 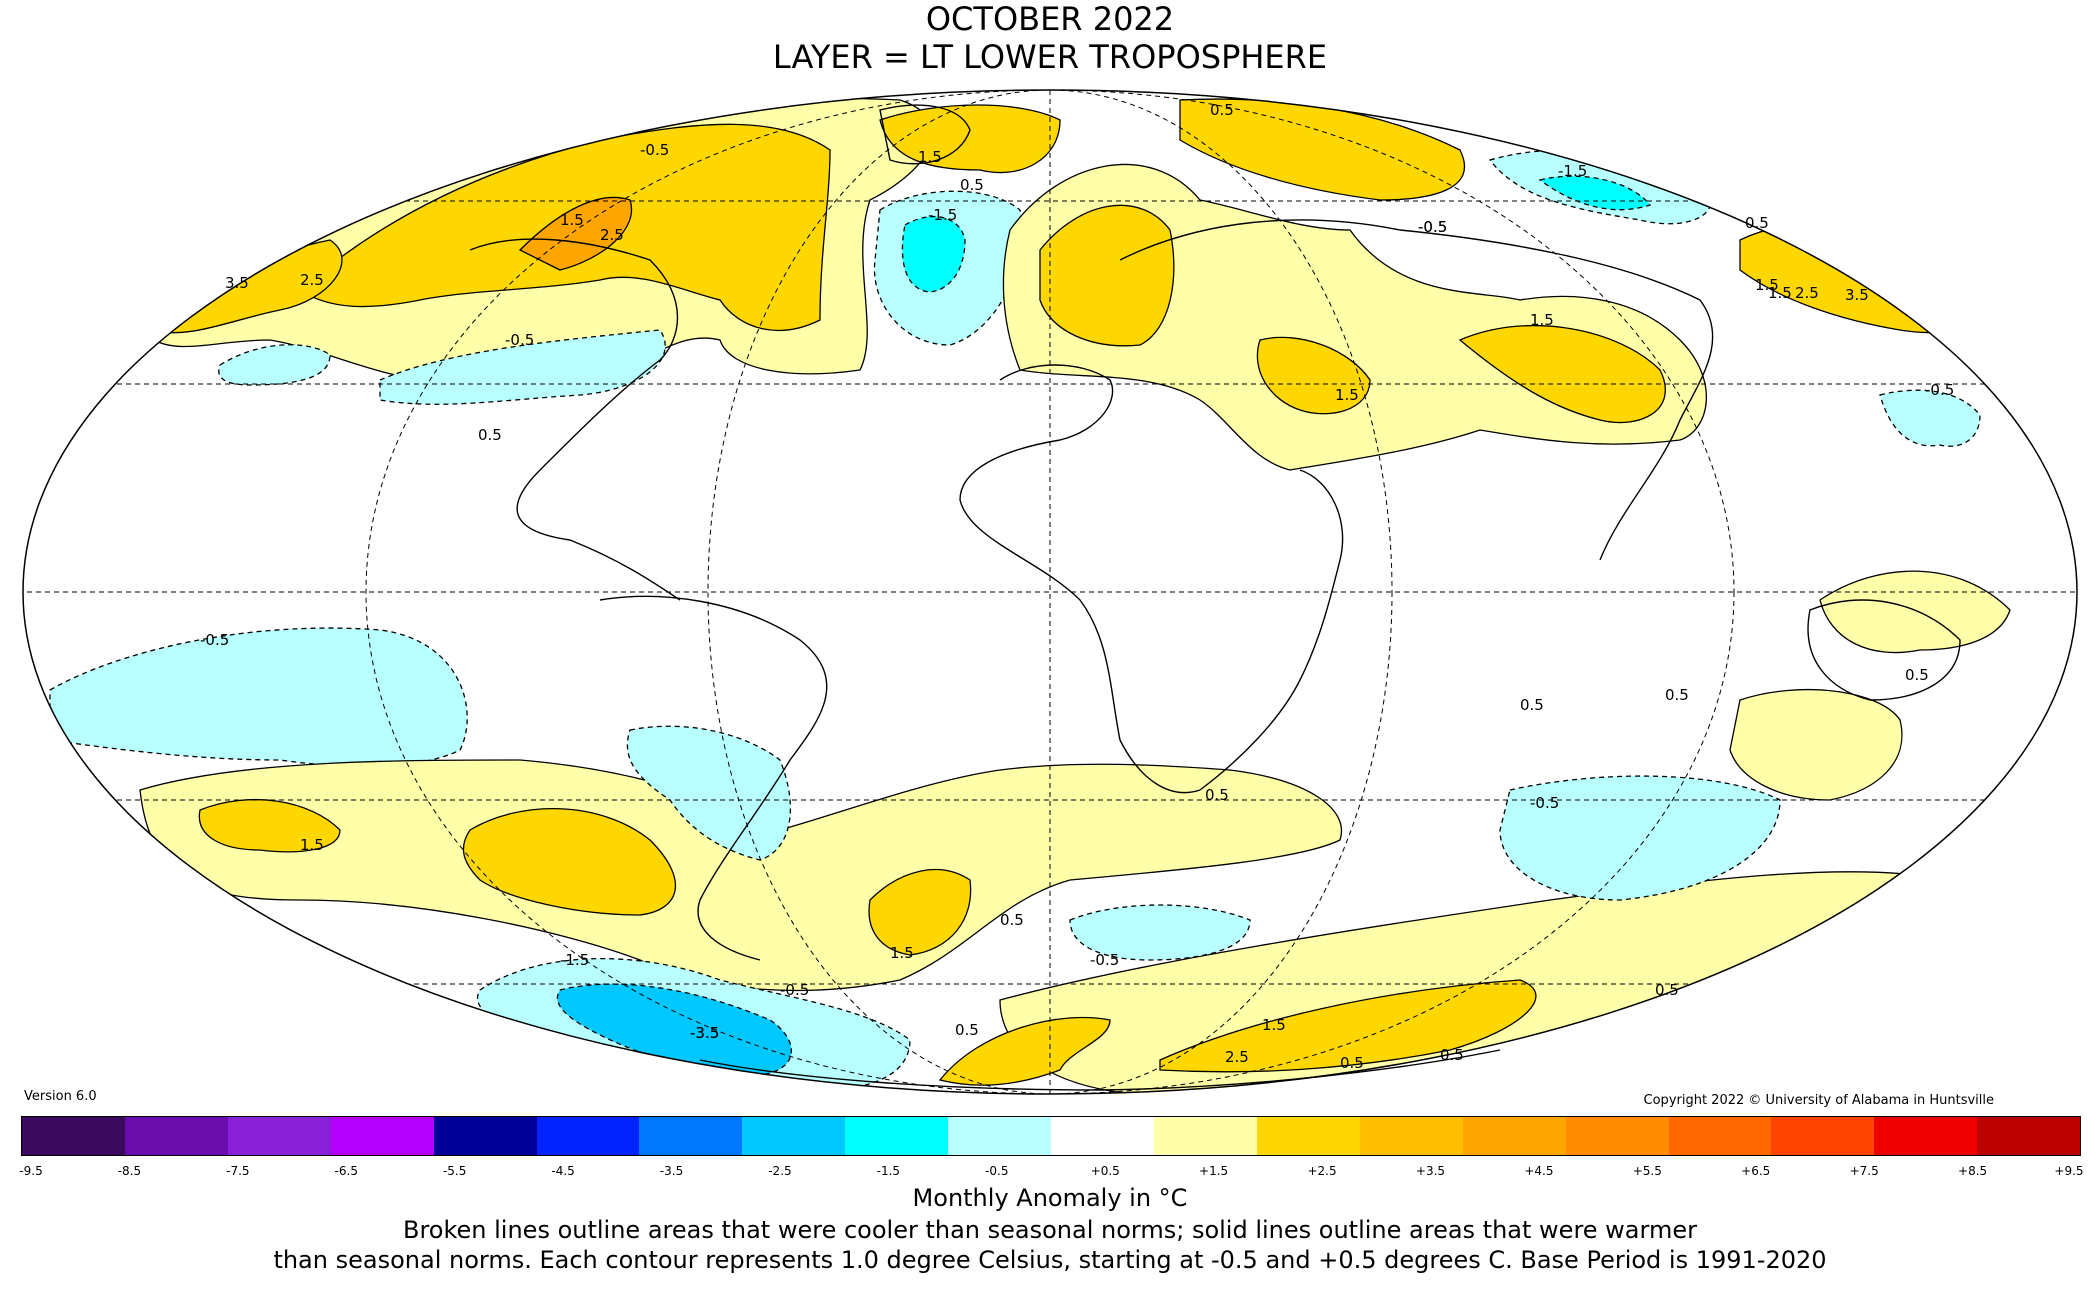 I want to click on colorbar-tick-label: -5.5, so click(x=454, y=1171).